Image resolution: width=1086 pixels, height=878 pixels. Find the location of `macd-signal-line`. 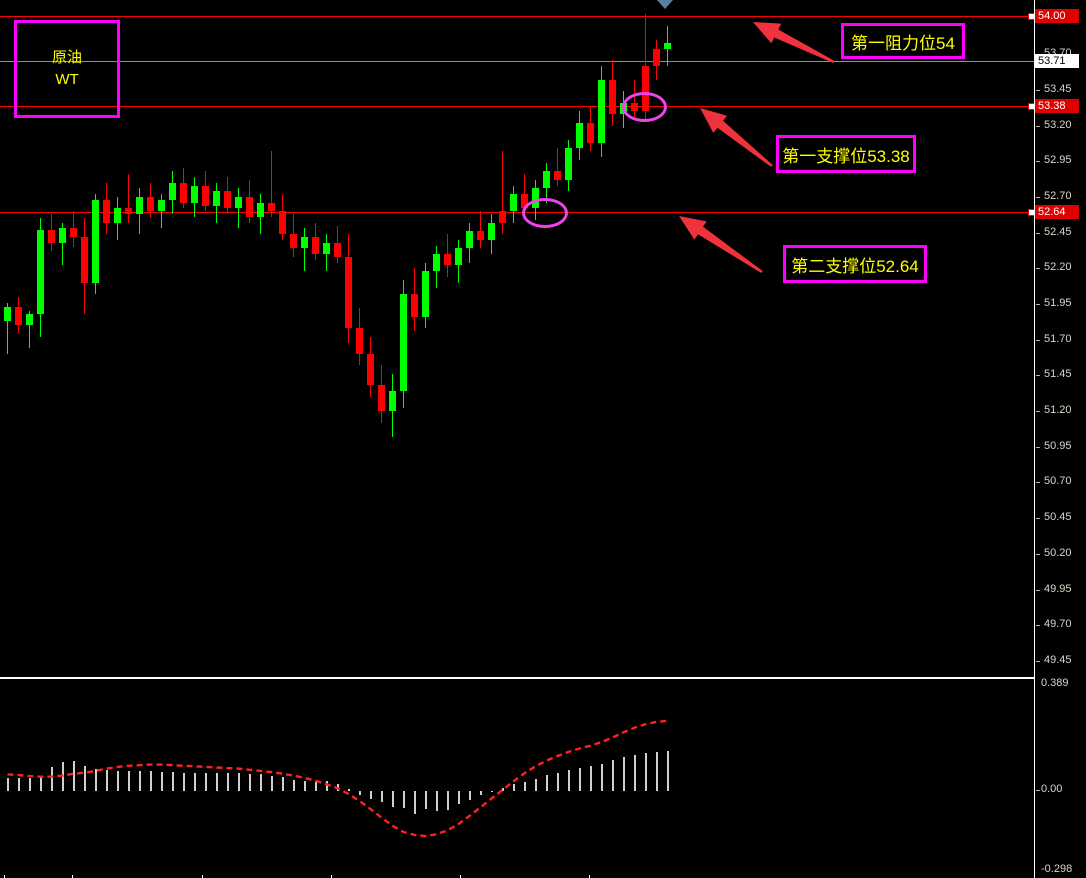

macd-signal-line is located at coordinates (337, 778).